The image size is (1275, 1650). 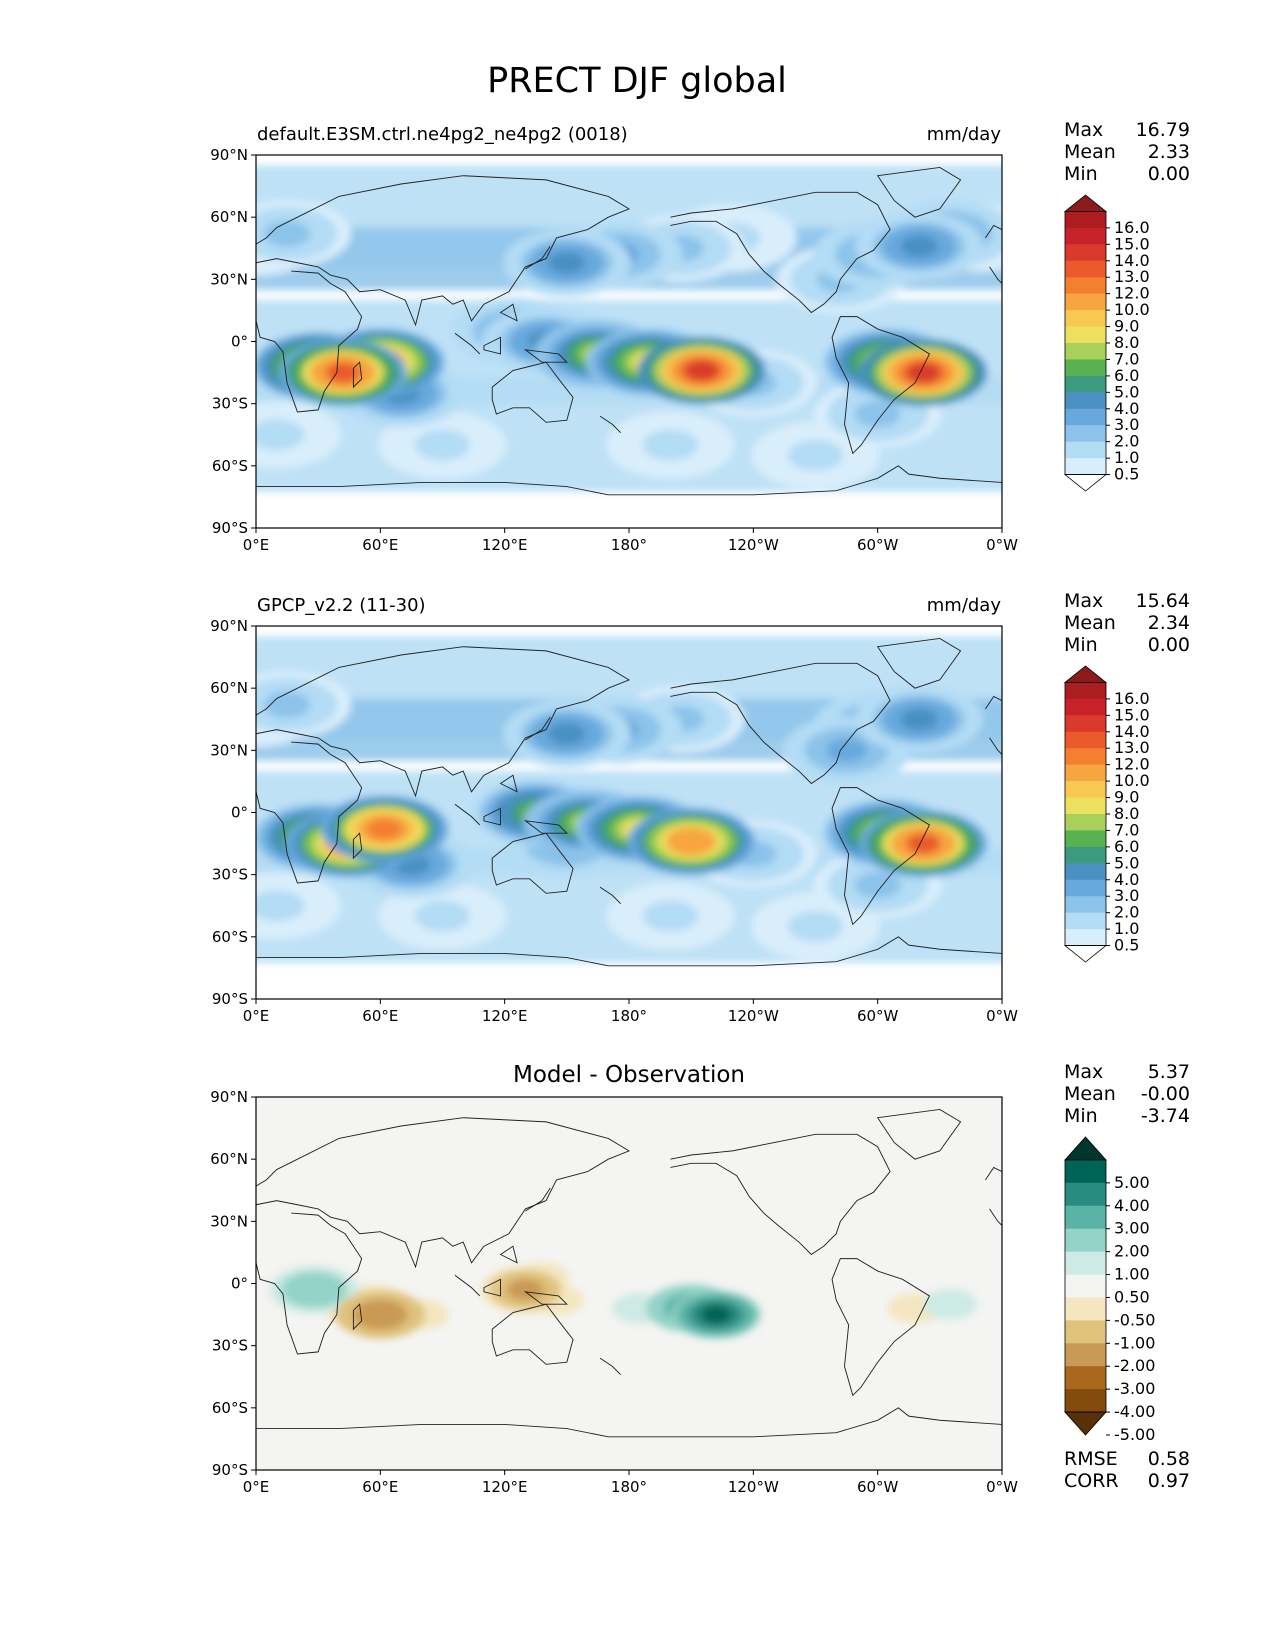 I want to click on colorbar-label: 8.0, so click(x=1126, y=342).